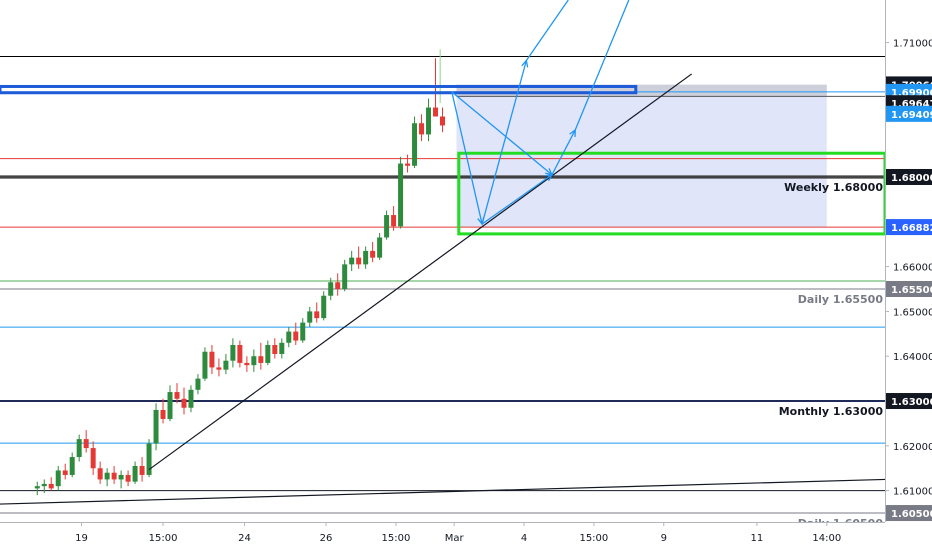 This screenshot has height=550, width=932. I want to click on y-tick-label: 1.66000, so click(912, 268).